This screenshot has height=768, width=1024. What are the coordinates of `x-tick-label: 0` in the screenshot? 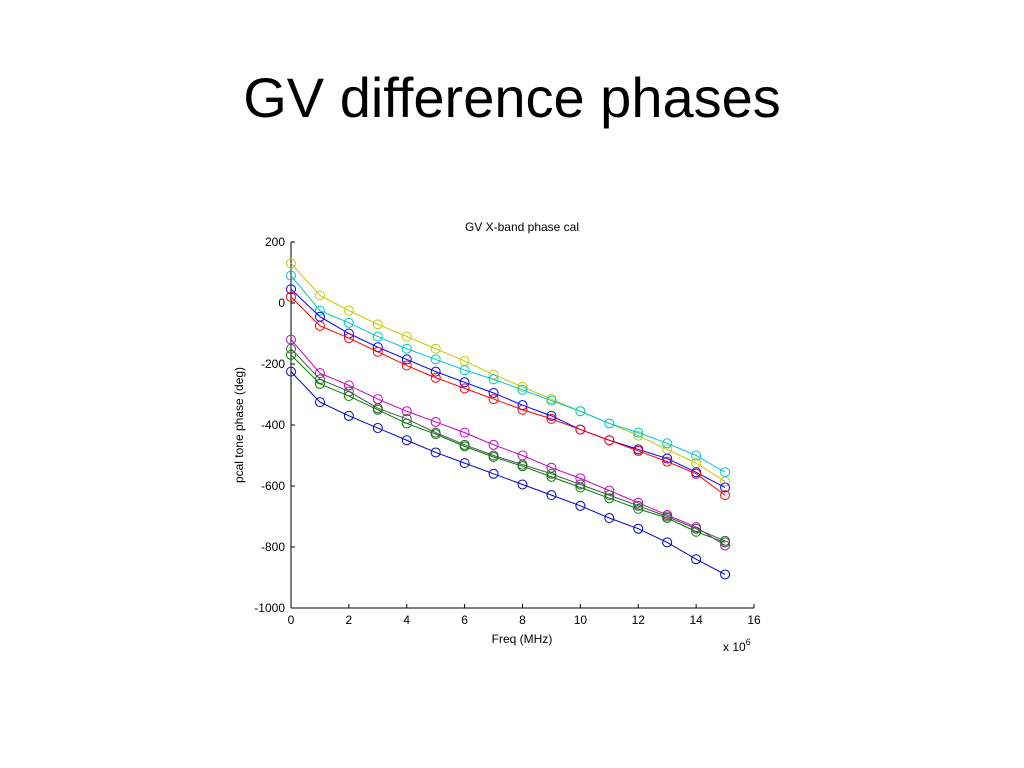 It's located at (291, 620).